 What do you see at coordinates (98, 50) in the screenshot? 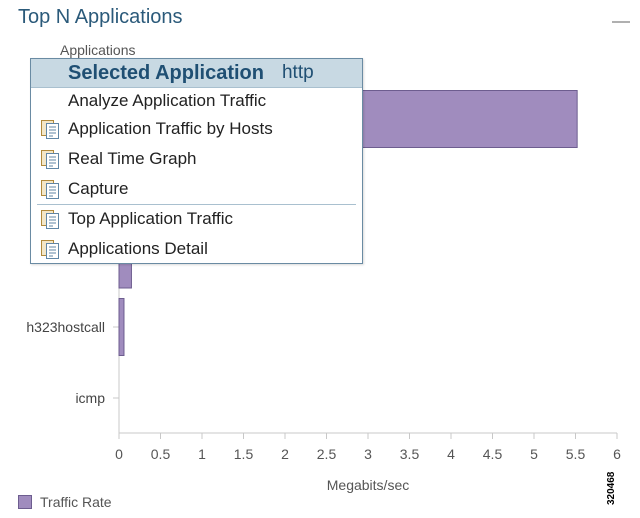
I see `y-axis-title: Applications` at bounding box center [98, 50].